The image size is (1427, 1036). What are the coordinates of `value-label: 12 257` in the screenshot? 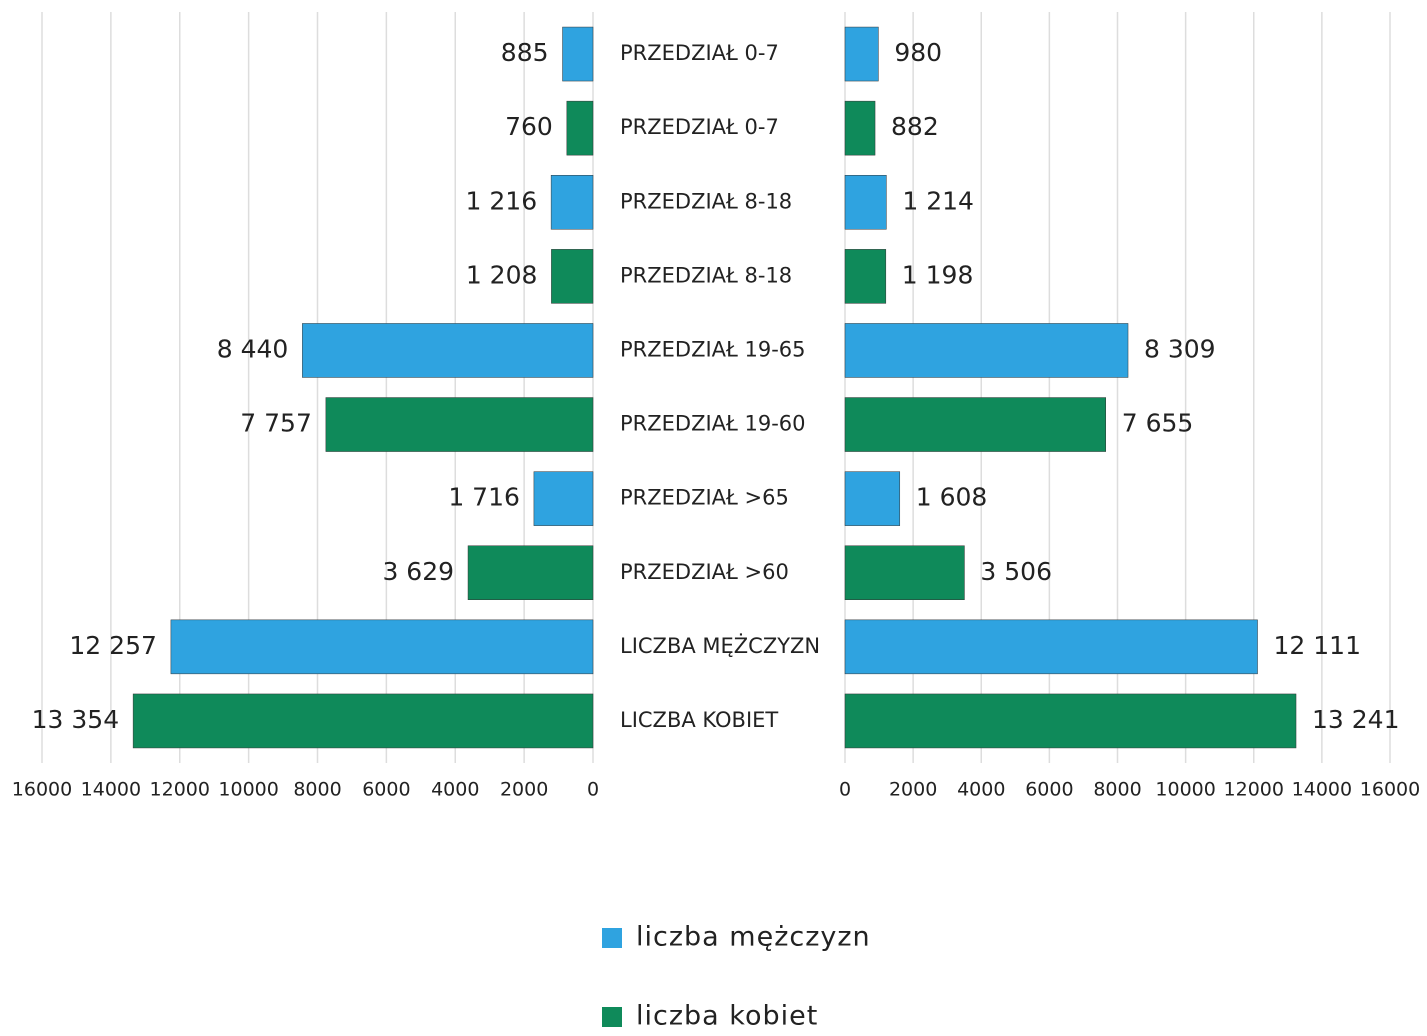 It's located at (112, 645).